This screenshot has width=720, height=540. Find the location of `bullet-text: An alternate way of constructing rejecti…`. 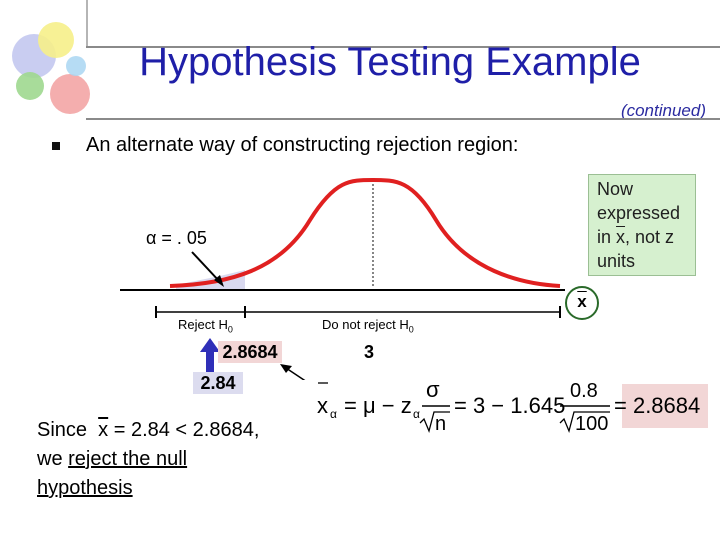

bullet-text: An alternate way of constructing rejecti… is located at coordinates (302, 145).